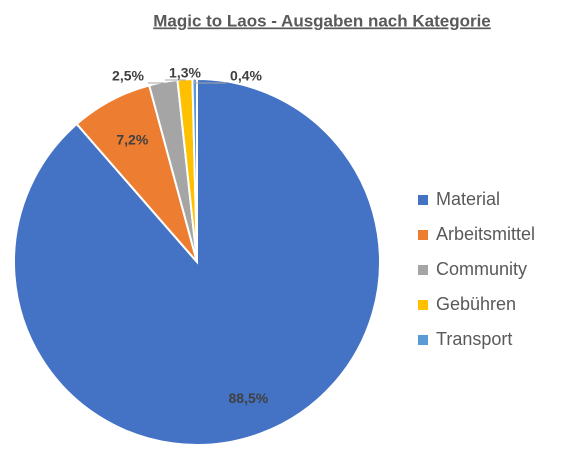 The width and height of the screenshot is (570, 449). I want to click on pie-slice, so click(194, 170).